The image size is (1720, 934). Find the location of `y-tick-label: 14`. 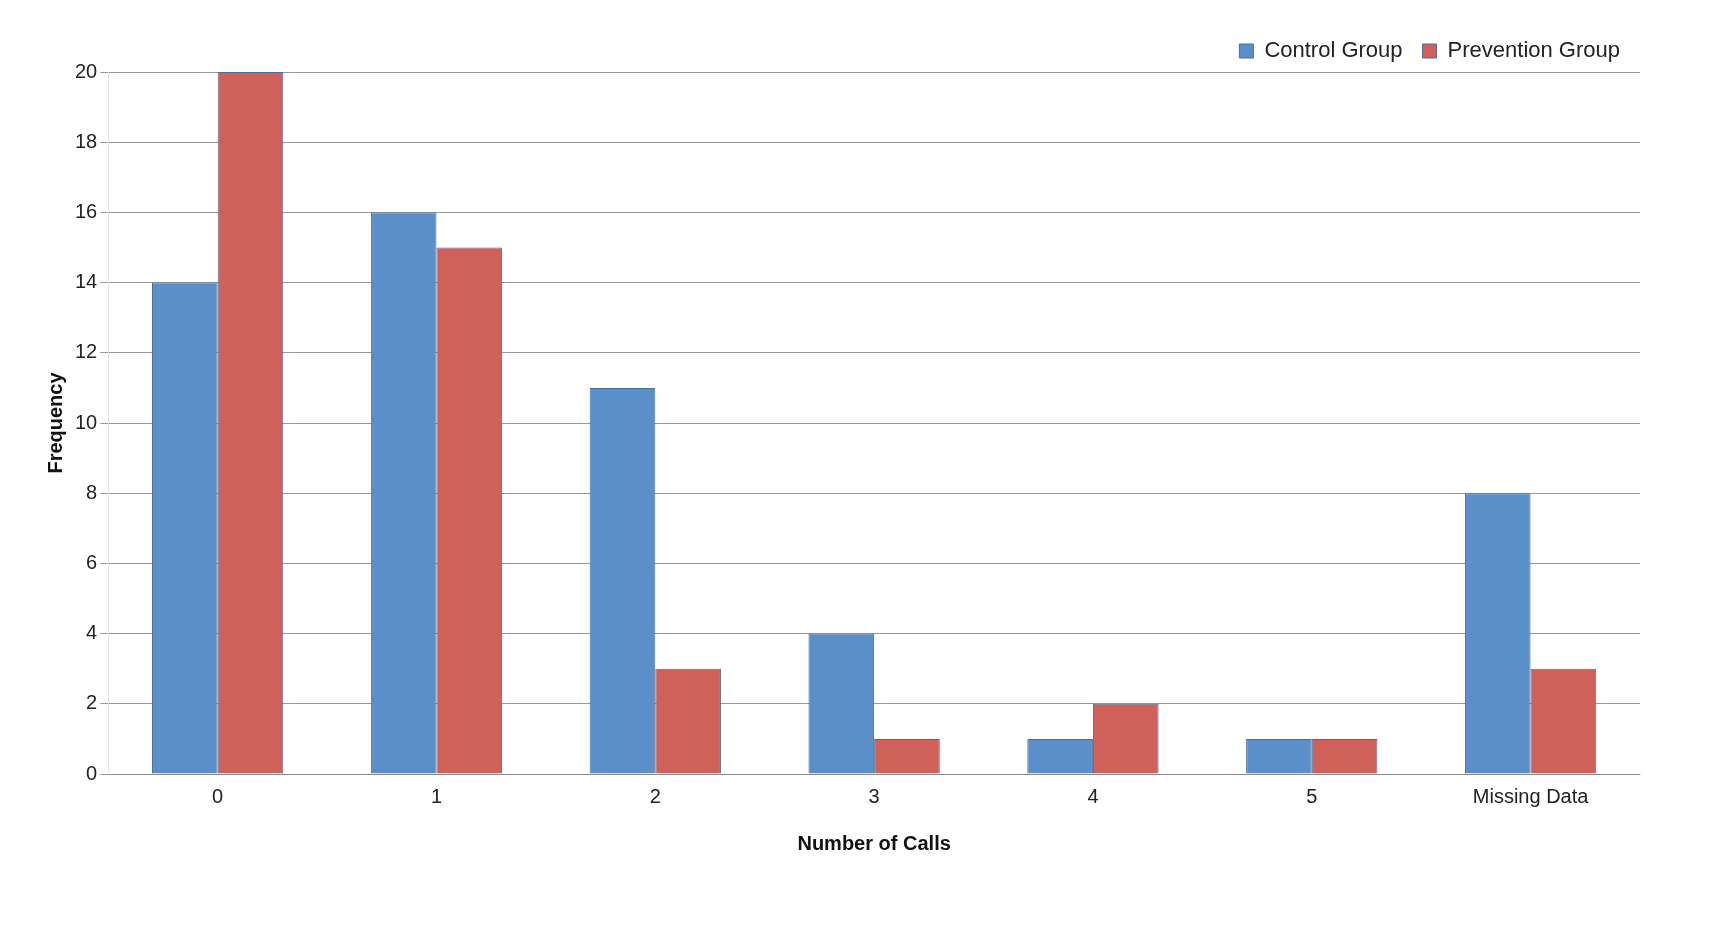

y-tick-label: 14 is located at coordinates (86, 281).